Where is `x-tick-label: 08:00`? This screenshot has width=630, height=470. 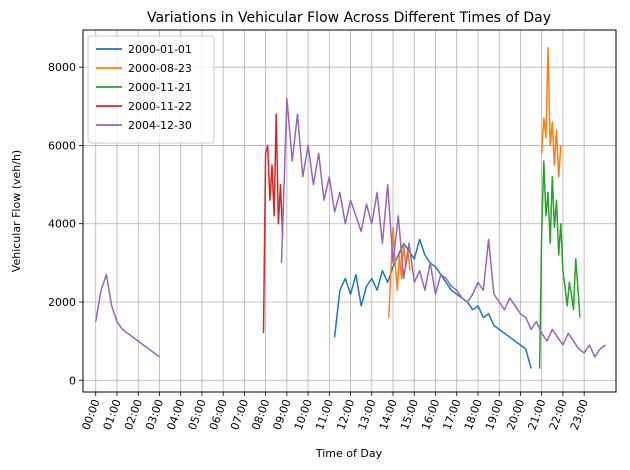 x-tick-label: 08:00 is located at coordinates (260, 415).